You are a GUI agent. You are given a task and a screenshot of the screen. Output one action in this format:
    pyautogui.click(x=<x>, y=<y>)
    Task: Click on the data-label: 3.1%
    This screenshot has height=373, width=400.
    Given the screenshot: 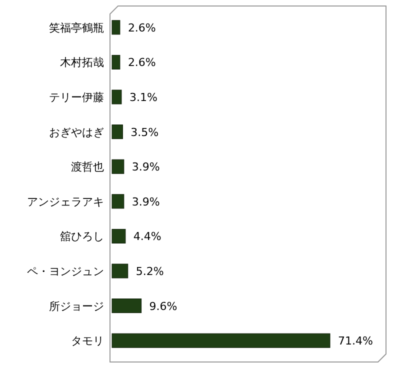 What is the action you would take?
    pyautogui.click(x=143, y=97)
    